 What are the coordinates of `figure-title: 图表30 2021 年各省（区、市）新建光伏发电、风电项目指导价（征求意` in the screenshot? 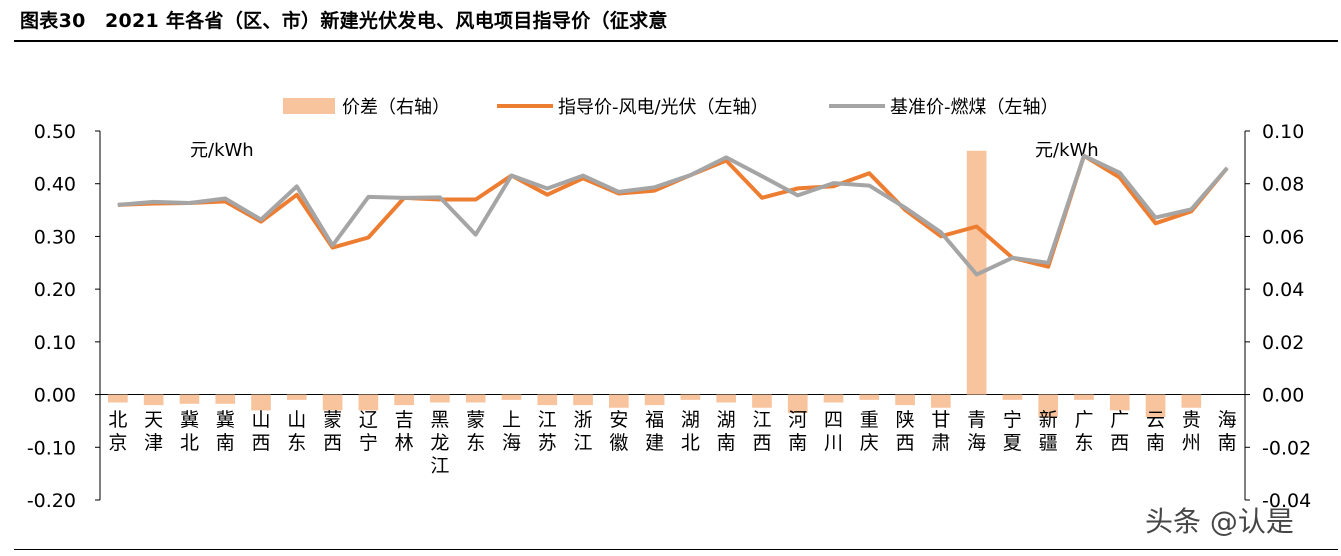 It's located at (344, 21).